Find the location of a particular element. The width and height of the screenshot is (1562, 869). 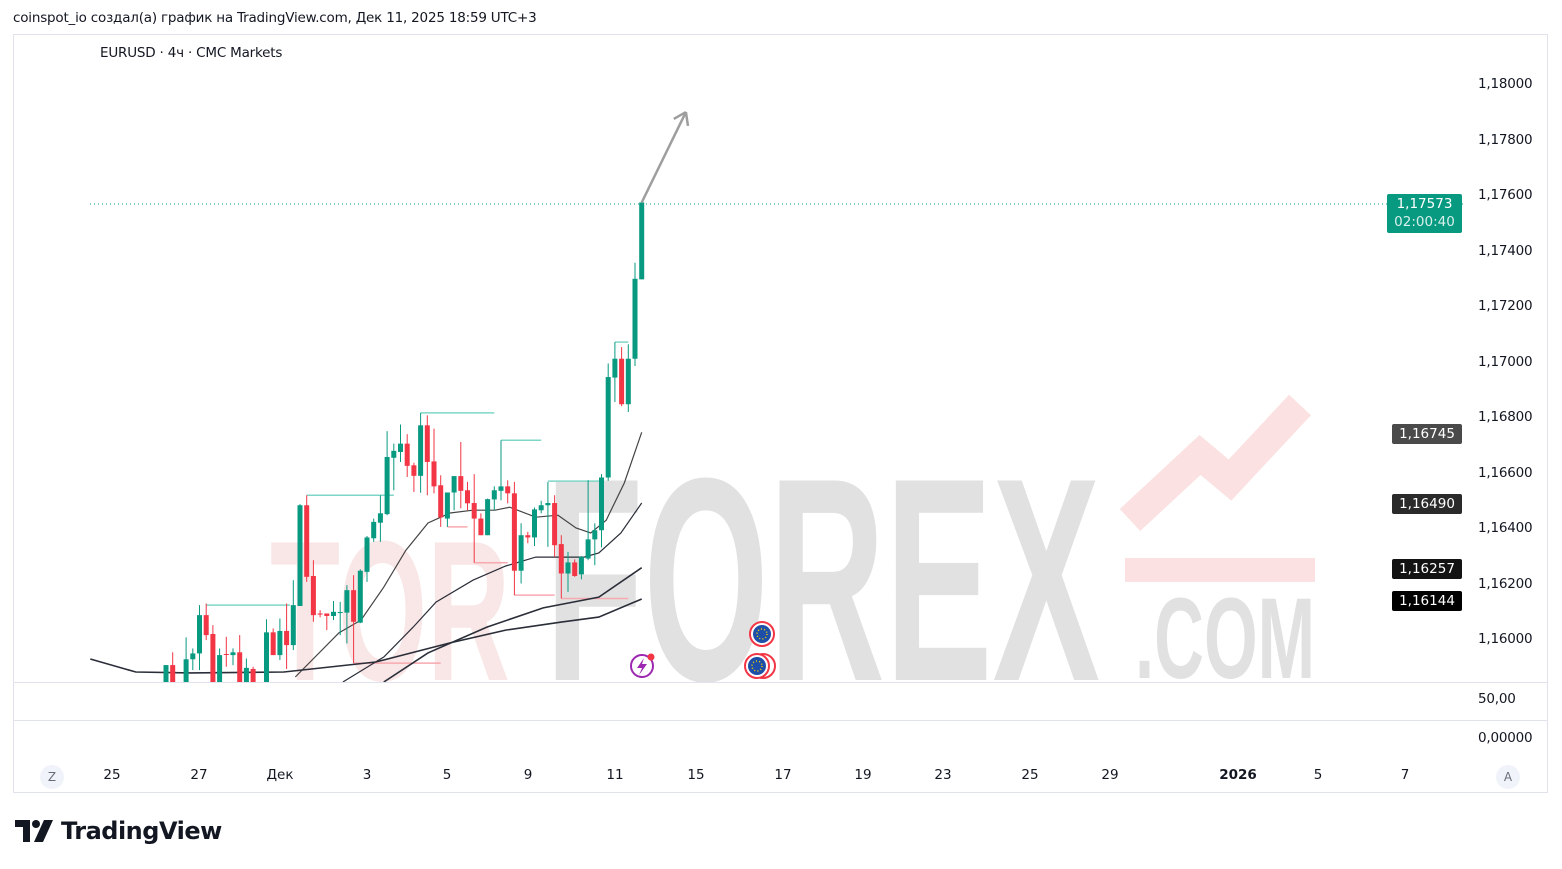

last-price-value: 1,17573 is located at coordinates (1424, 204).